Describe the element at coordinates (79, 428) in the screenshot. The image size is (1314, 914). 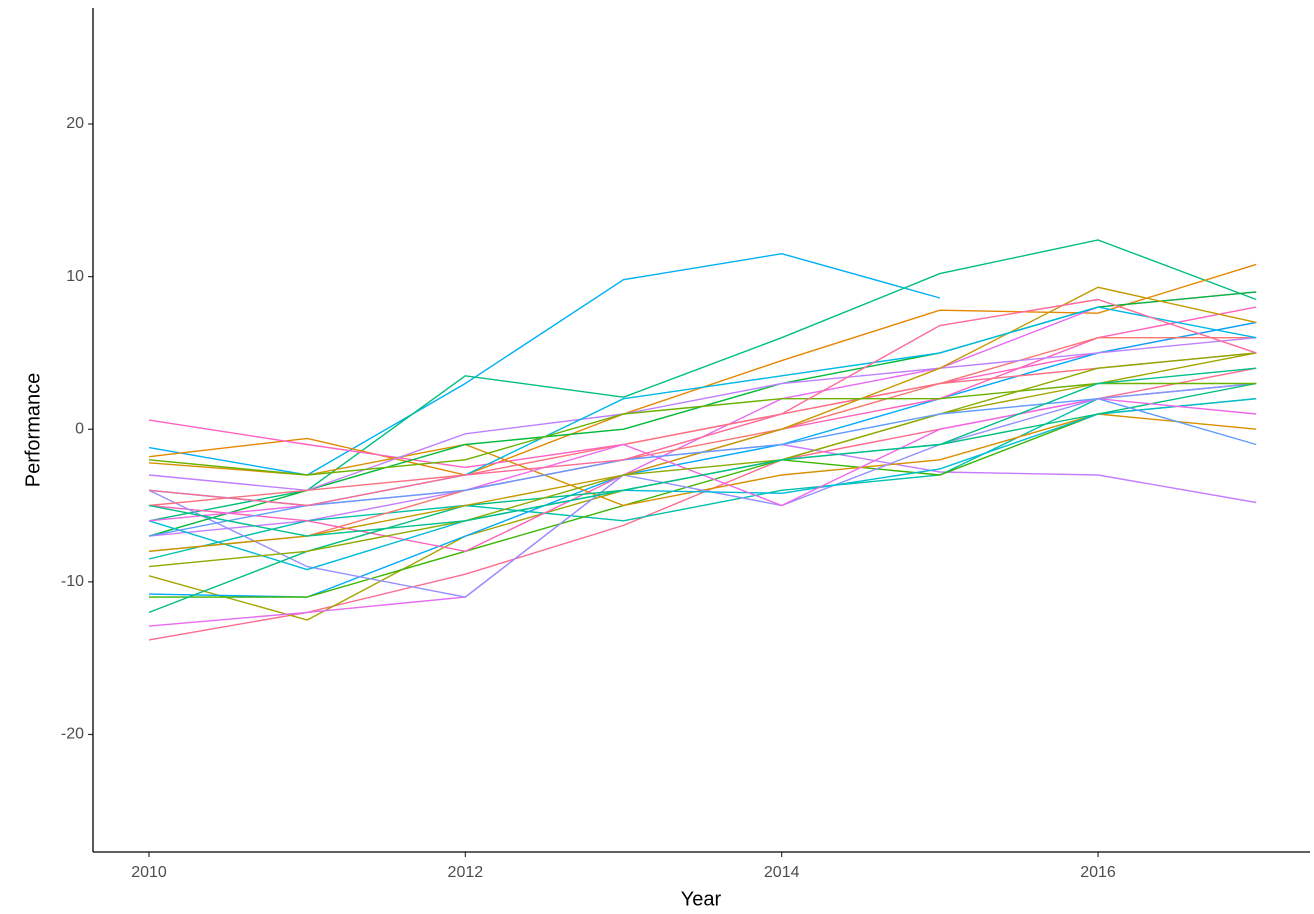
I see `y-tick-label: 0` at that location.